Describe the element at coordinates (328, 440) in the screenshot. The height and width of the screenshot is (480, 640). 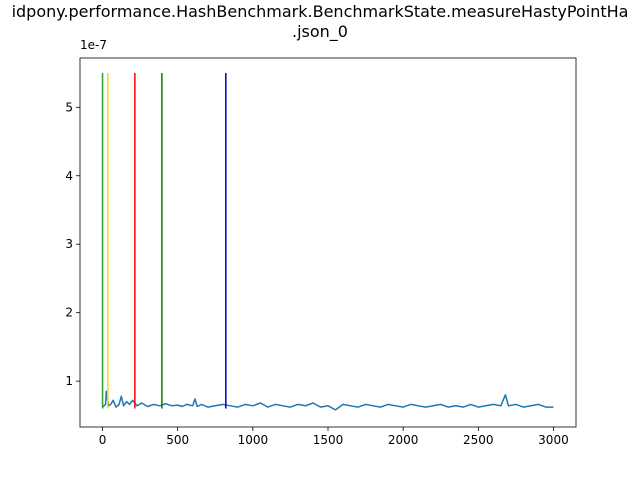
I see `x-tick-label: 1500` at that location.